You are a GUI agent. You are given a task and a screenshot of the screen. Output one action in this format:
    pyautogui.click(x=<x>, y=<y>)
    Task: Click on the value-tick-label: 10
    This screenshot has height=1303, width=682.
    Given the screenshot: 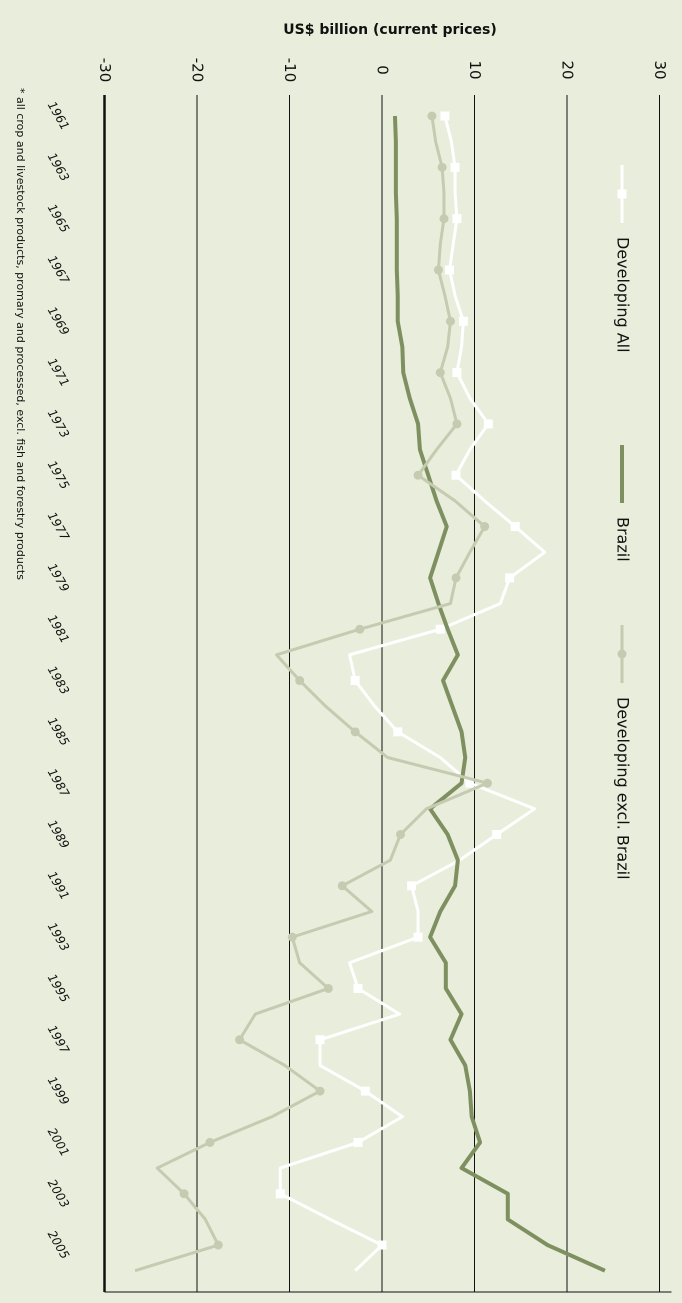 What is the action you would take?
    pyautogui.click(x=475, y=69)
    